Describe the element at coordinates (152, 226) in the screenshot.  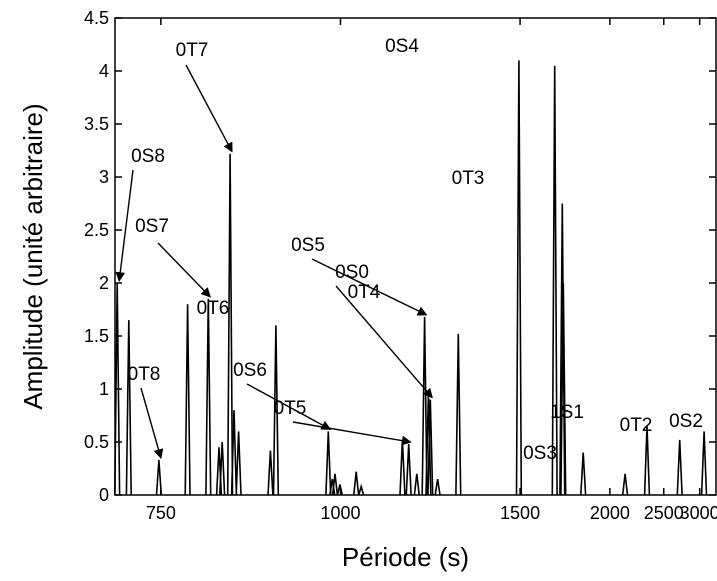
I see `annotation-label: 0S7` at that location.